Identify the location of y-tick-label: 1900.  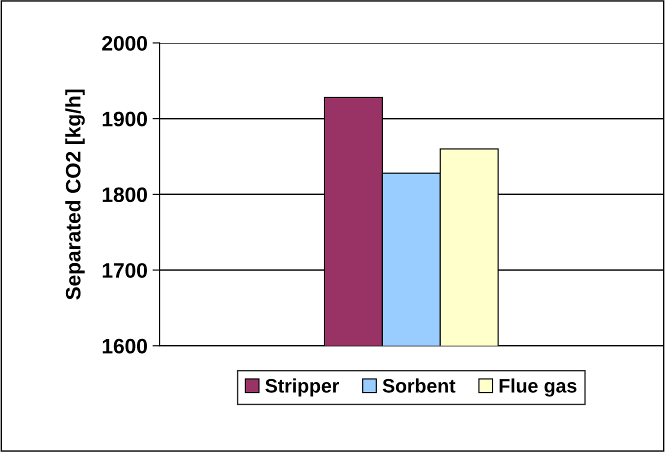
(124, 119).